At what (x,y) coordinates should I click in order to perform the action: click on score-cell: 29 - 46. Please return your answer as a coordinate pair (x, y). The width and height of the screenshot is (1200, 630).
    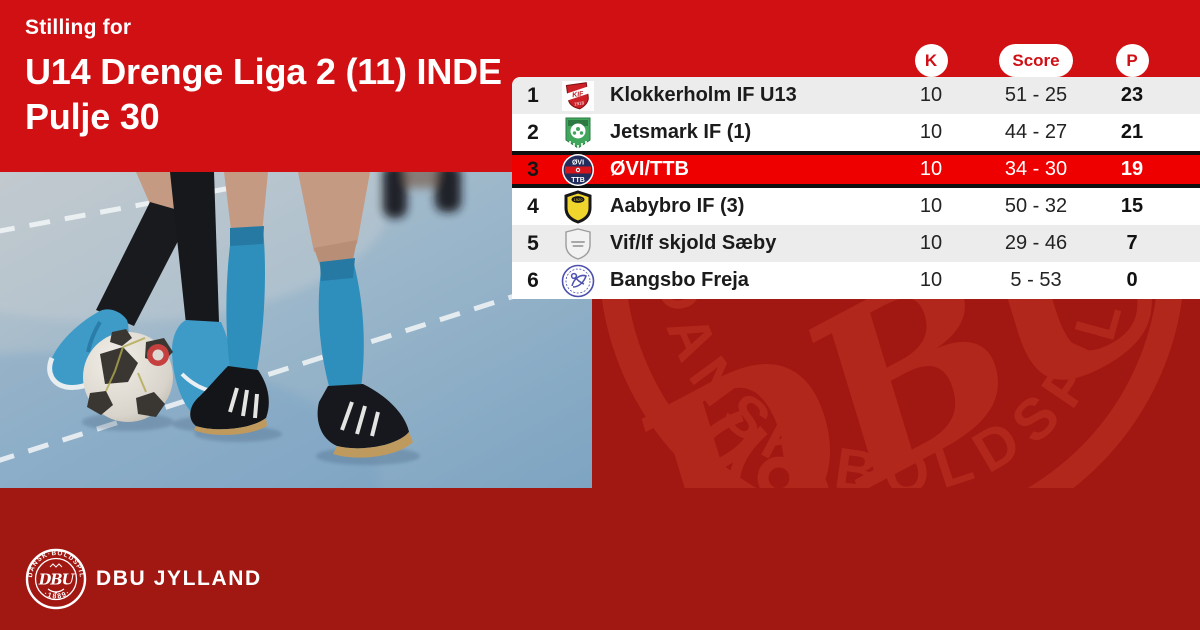
    Looking at the image, I should click on (1036, 243).